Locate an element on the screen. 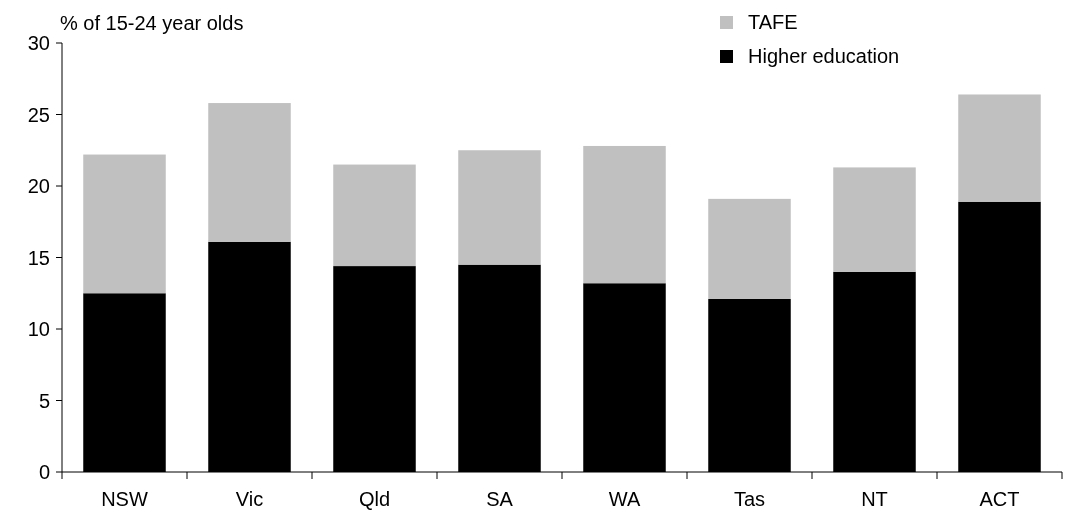 The width and height of the screenshot is (1072, 521). x-tick-label: Tas is located at coordinates (749, 499).